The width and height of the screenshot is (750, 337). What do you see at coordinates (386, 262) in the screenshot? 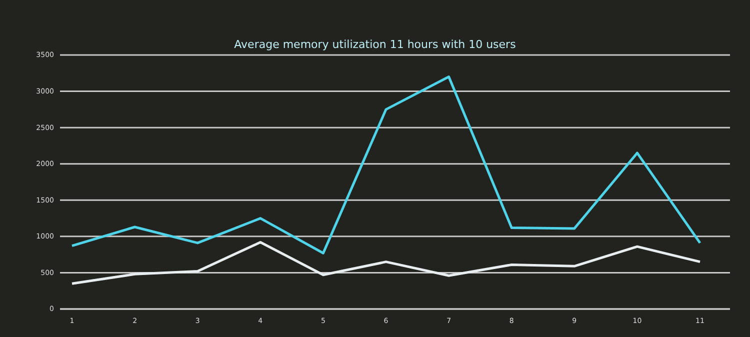
I see `line-series` at bounding box center [386, 262].